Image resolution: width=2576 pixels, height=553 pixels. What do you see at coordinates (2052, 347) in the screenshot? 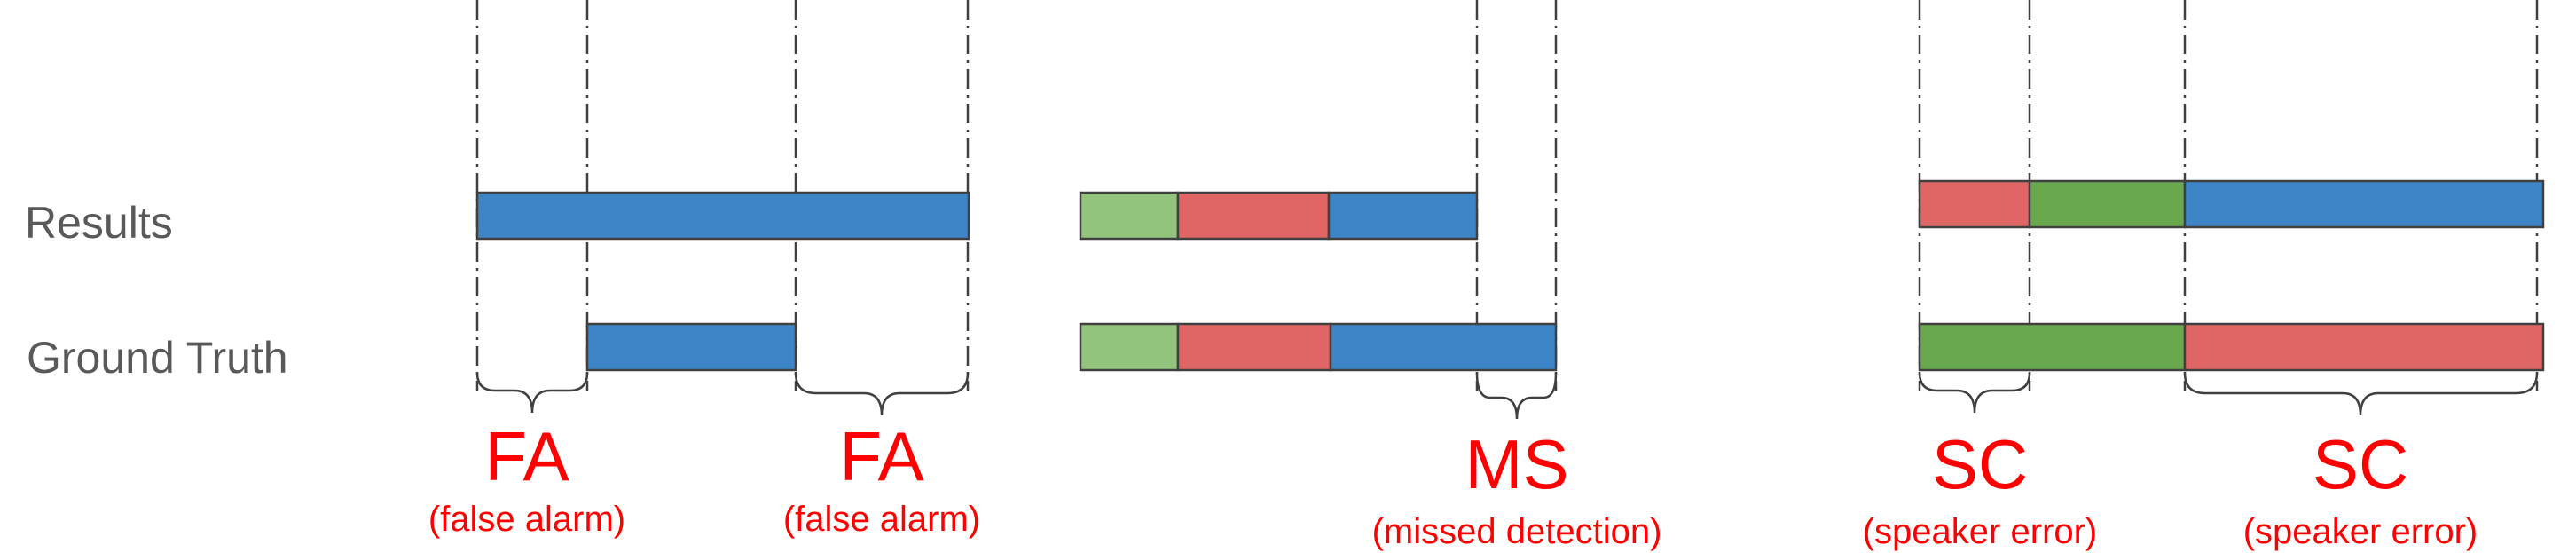
I see `ground-truth-segment-dark-green` at bounding box center [2052, 347].